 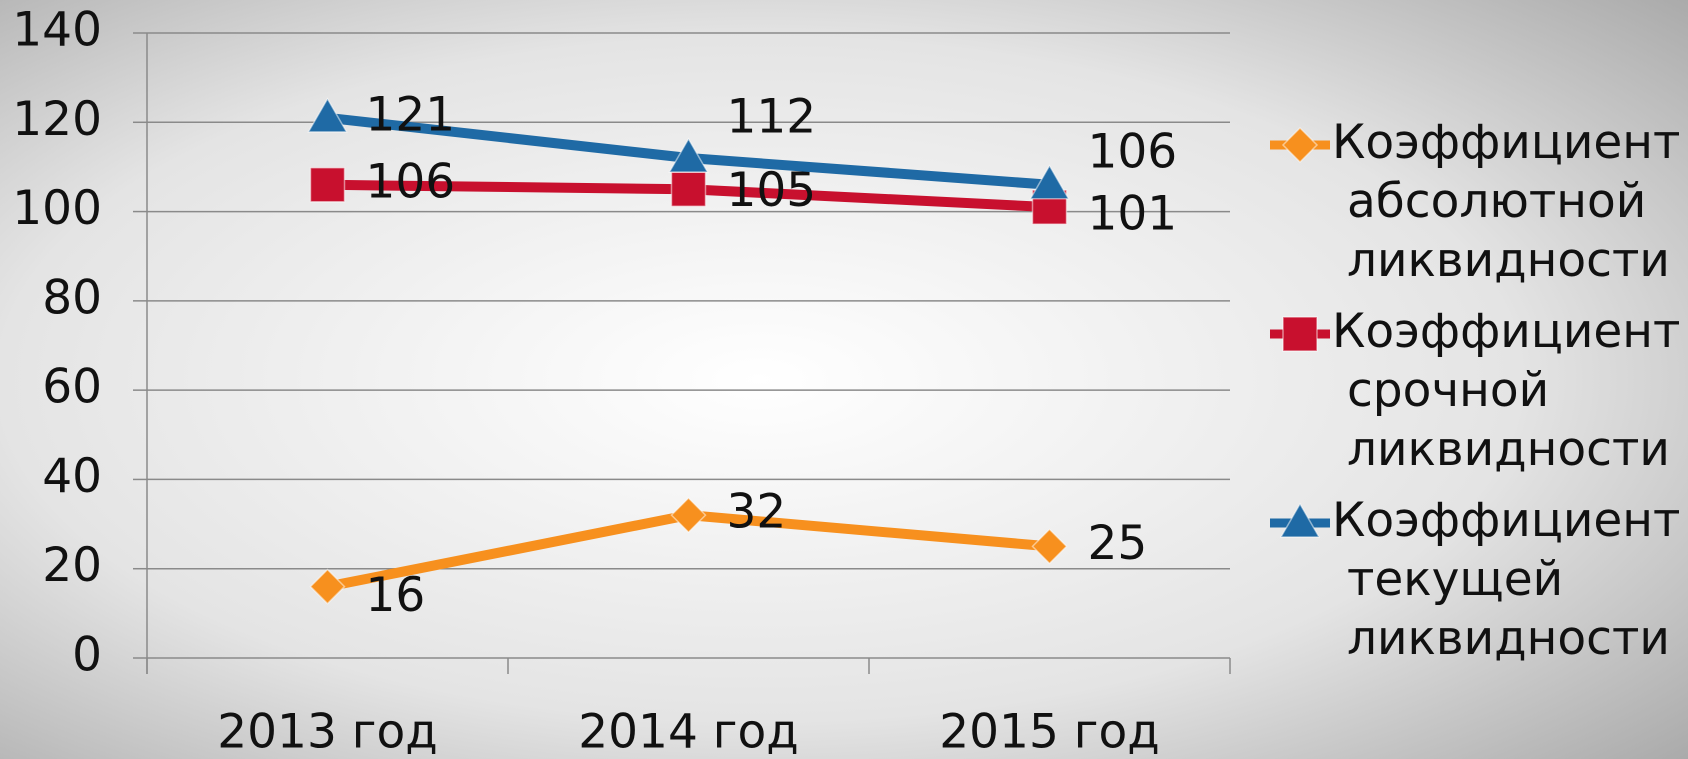 What do you see at coordinates (1506, 390) in the screenshot?
I see `legend-label: Коэффициент срочной ликвидности` at bounding box center [1506, 390].